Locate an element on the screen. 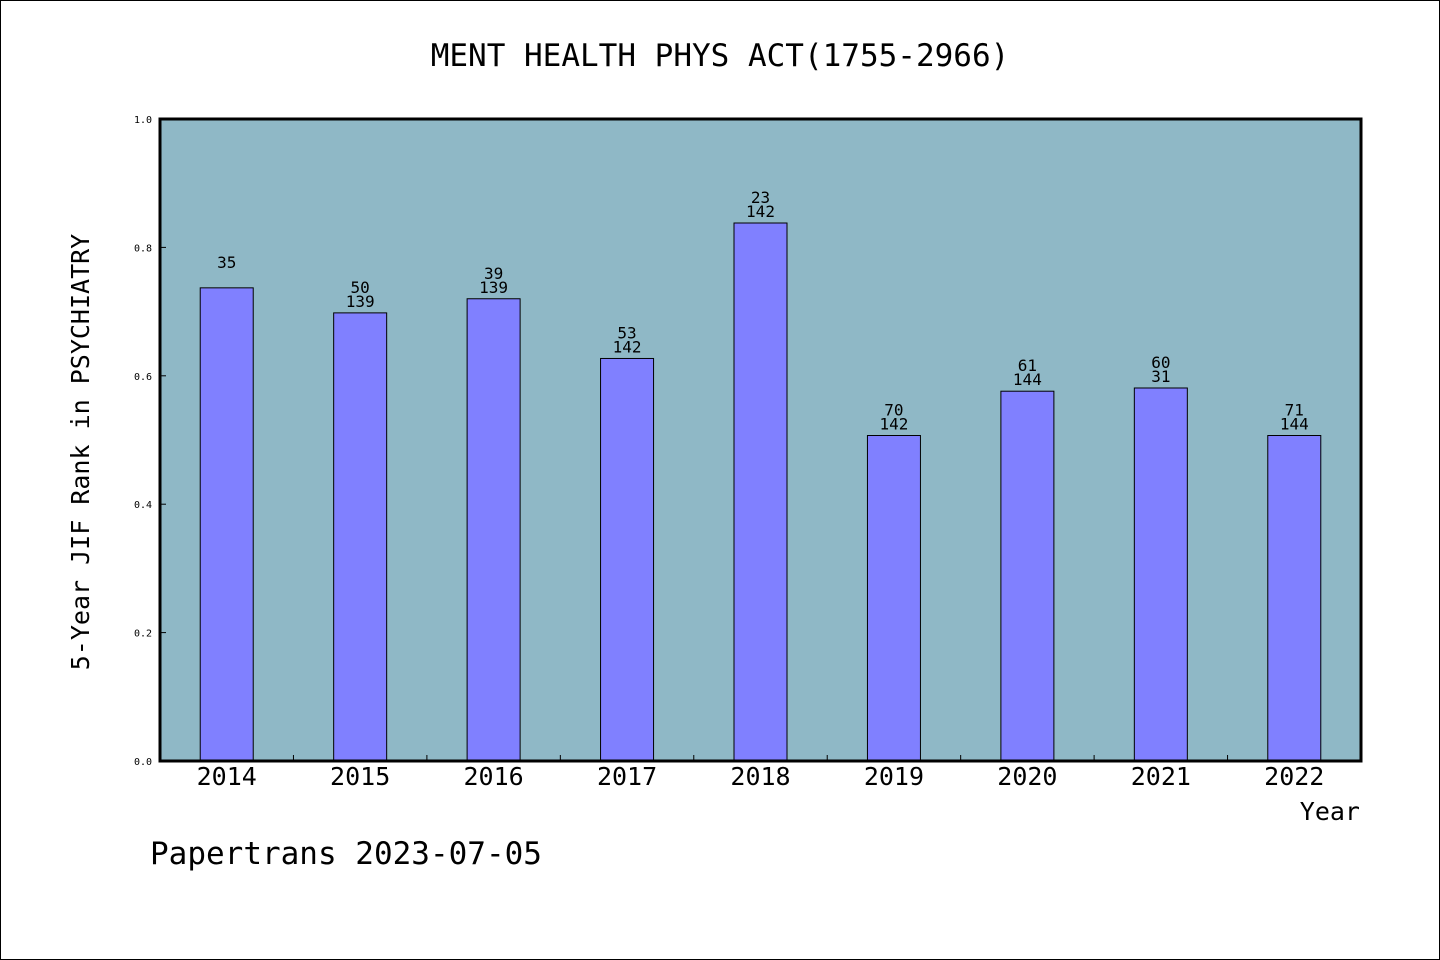  y-tick-label: 0.4 is located at coordinates (143, 505).